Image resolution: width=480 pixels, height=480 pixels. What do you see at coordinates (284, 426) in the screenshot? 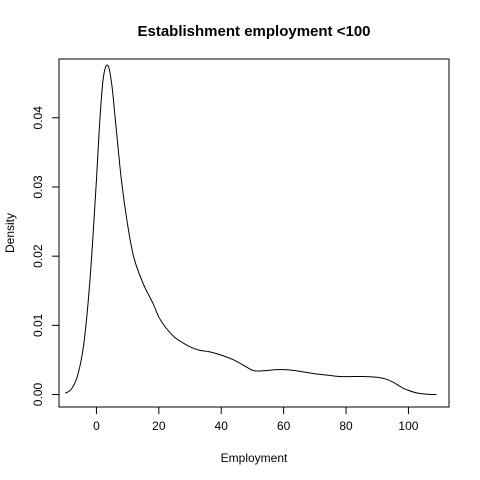
I see `x-tick-label: 60` at bounding box center [284, 426].